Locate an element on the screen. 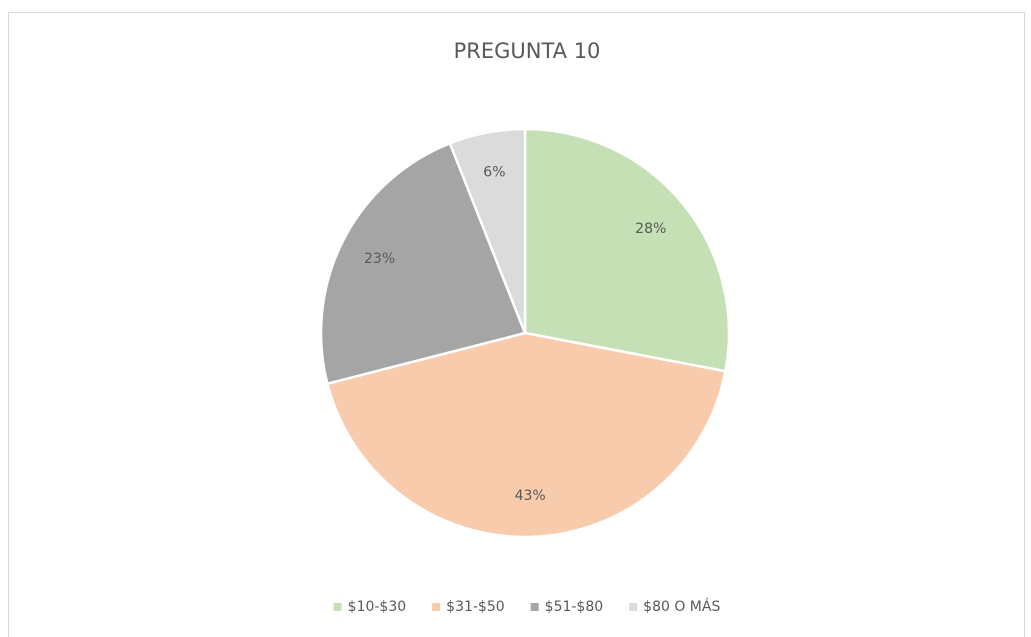  legend-label: $31-$50 is located at coordinates (475, 607).